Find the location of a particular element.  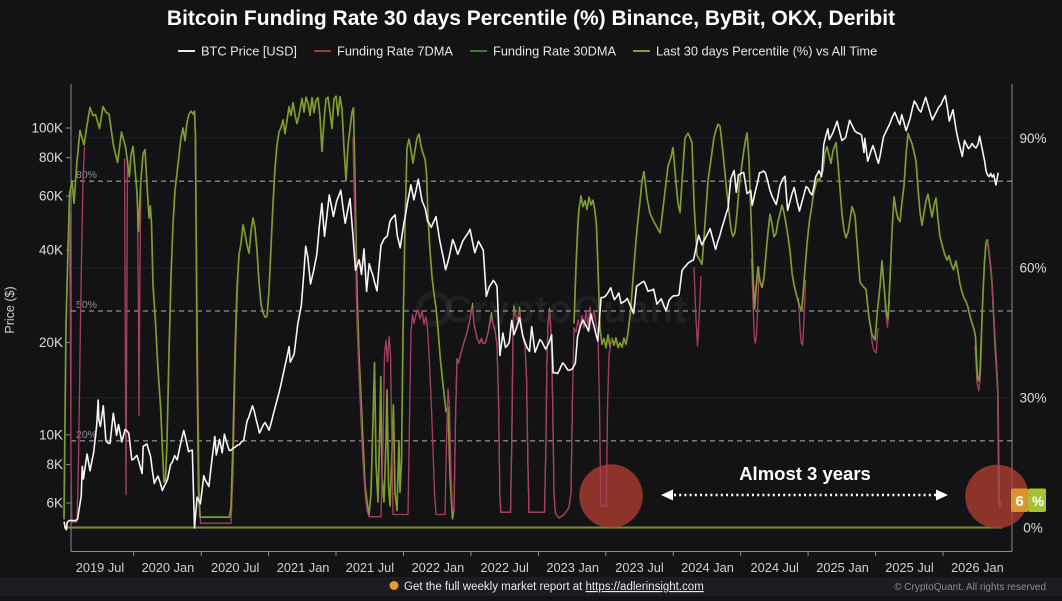

svg-text: CryptoQuant is located at coordinates (565, 310).